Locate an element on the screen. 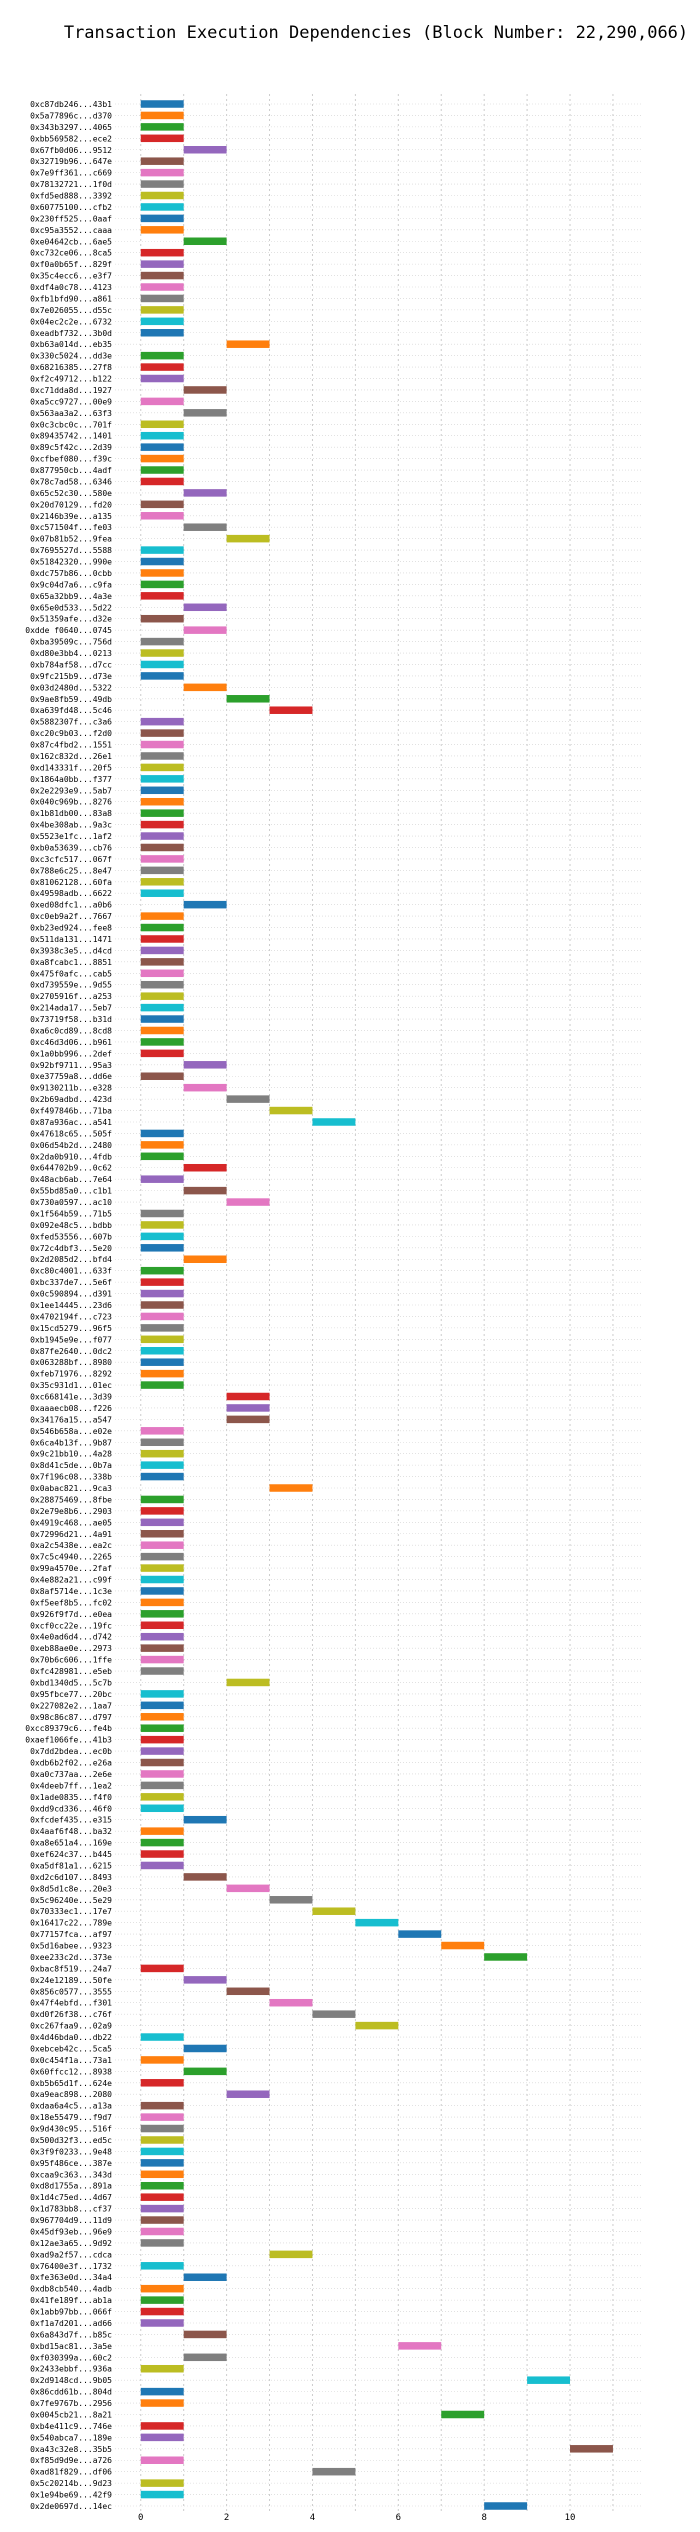 This screenshot has width=700, height=2532. transaction-label: 0x2705916f...a253 is located at coordinates (71, 996).